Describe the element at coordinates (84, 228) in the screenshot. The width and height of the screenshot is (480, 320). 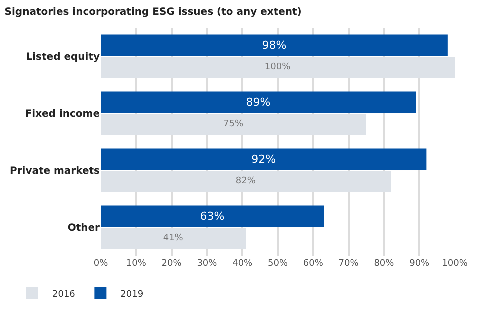
I see `y-tick-label: Other` at that location.